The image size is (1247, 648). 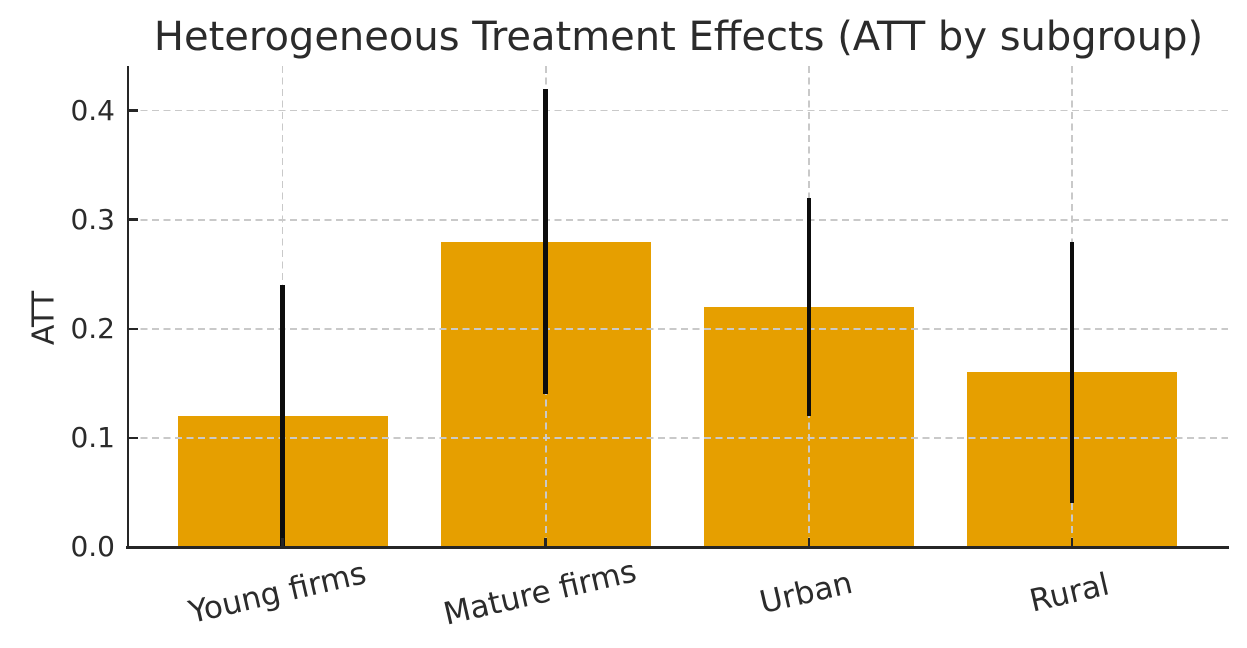 What do you see at coordinates (128, 307) in the screenshot?
I see `y-axis-spine` at bounding box center [128, 307].